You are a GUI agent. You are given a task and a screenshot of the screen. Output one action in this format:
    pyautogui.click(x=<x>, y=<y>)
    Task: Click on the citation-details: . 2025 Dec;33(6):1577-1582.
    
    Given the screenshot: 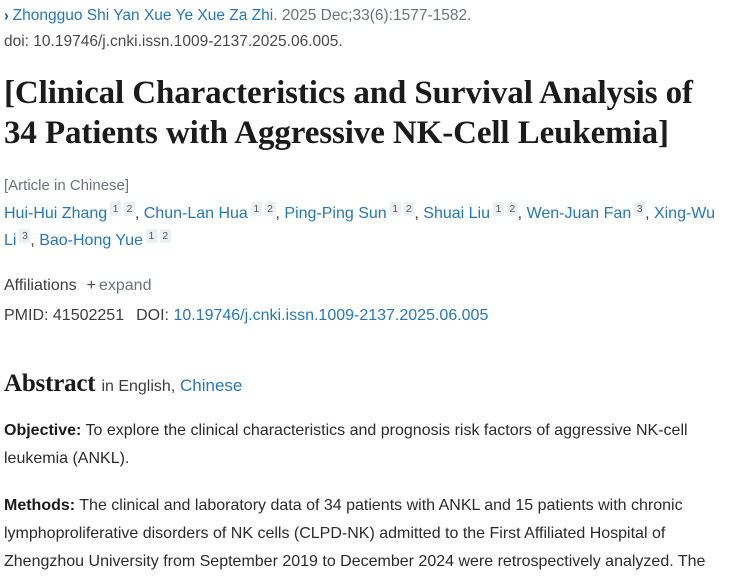 What is the action you would take?
    pyautogui.click(x=372, y=15)
    